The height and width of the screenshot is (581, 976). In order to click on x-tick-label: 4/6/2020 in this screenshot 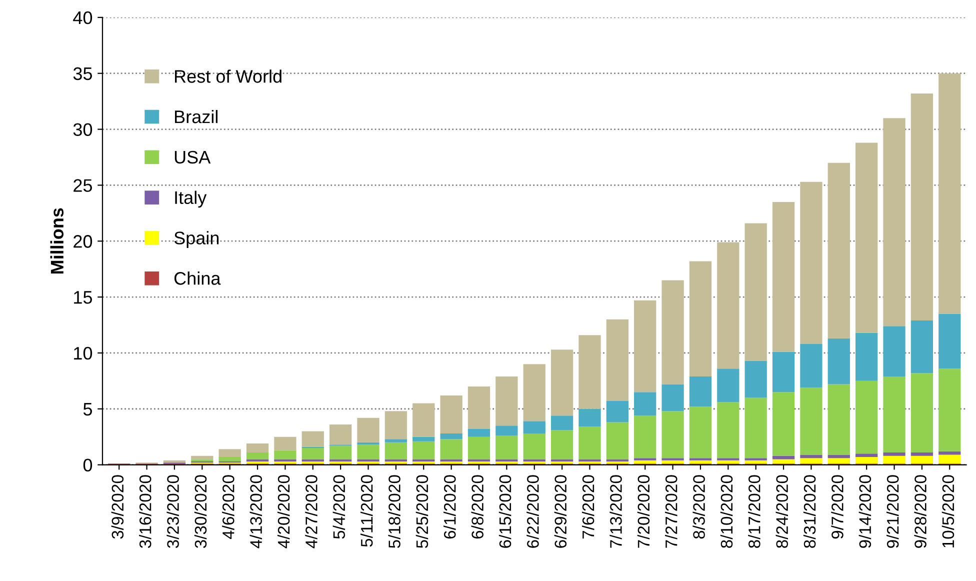, I will do `click(228, 507)`.